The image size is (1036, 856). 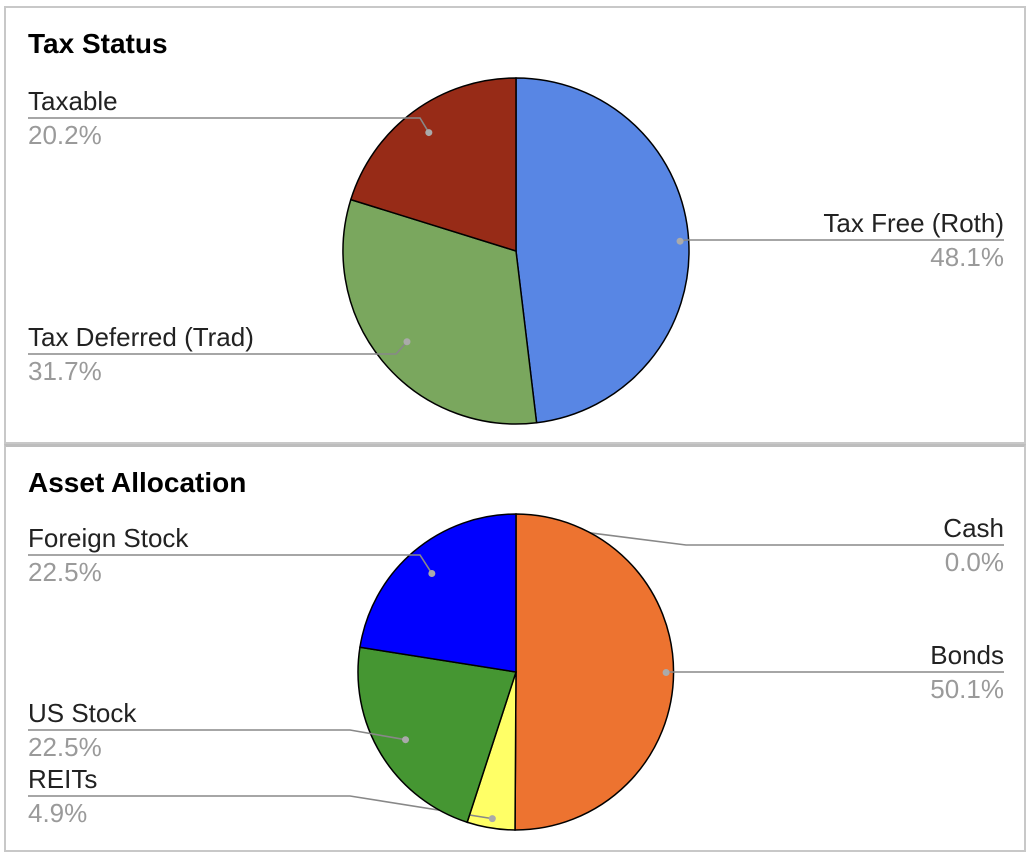 I want to click on slice-label-reits: REITs, so click(x=62, y=779).